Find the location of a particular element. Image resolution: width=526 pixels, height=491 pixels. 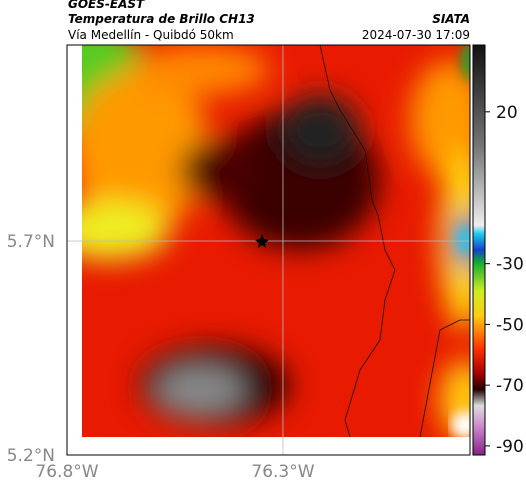

y-tick-label: 5.7°N is located at coordinates (31, 242).